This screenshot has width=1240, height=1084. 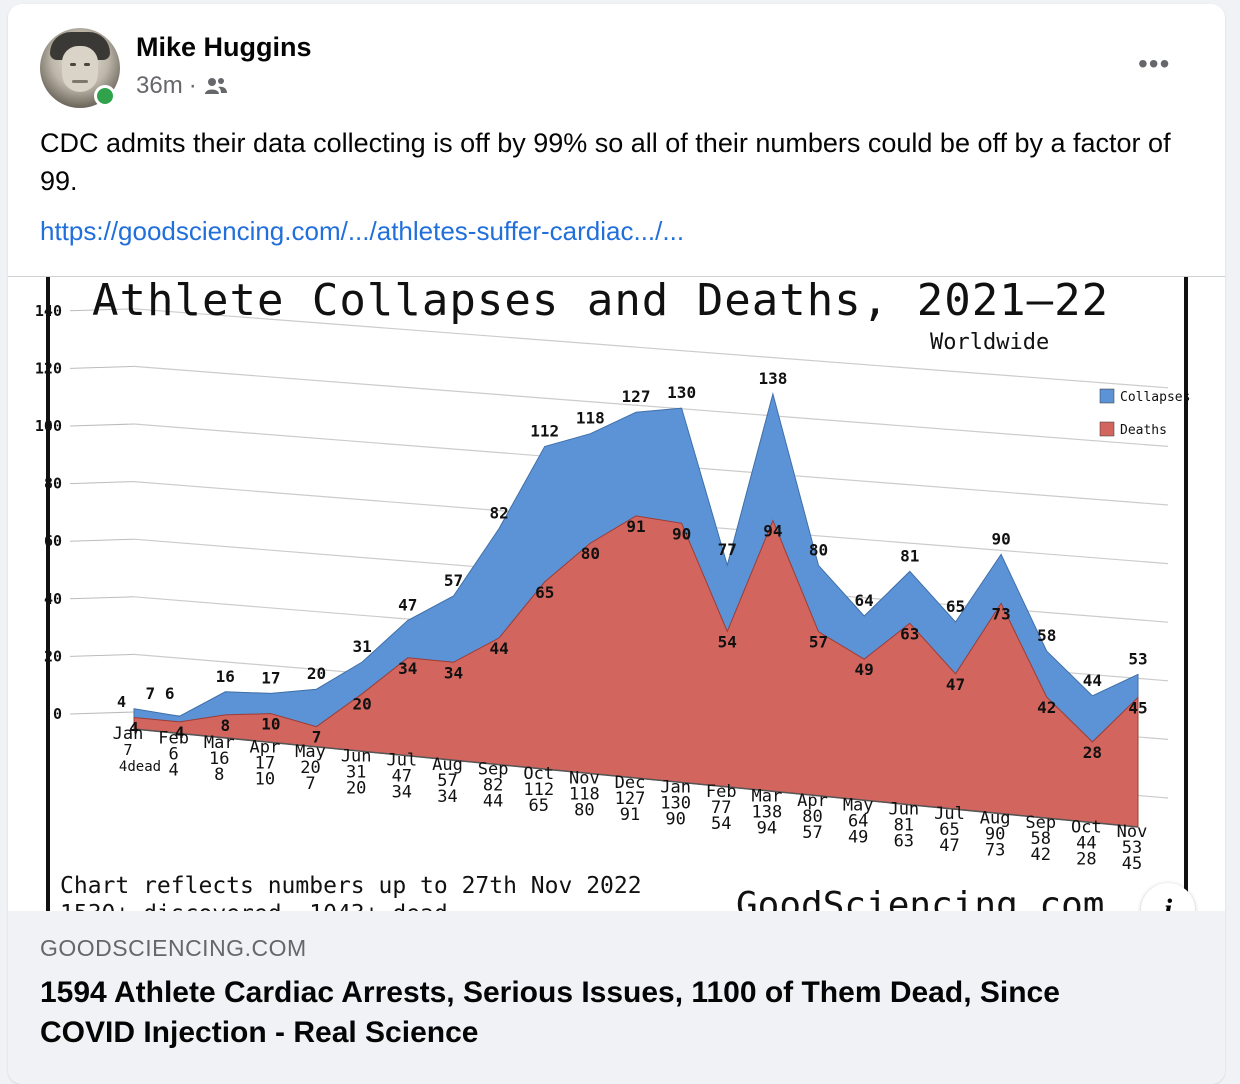 I want to click on collapse-data-label: 64, so click(x=864, y=600).